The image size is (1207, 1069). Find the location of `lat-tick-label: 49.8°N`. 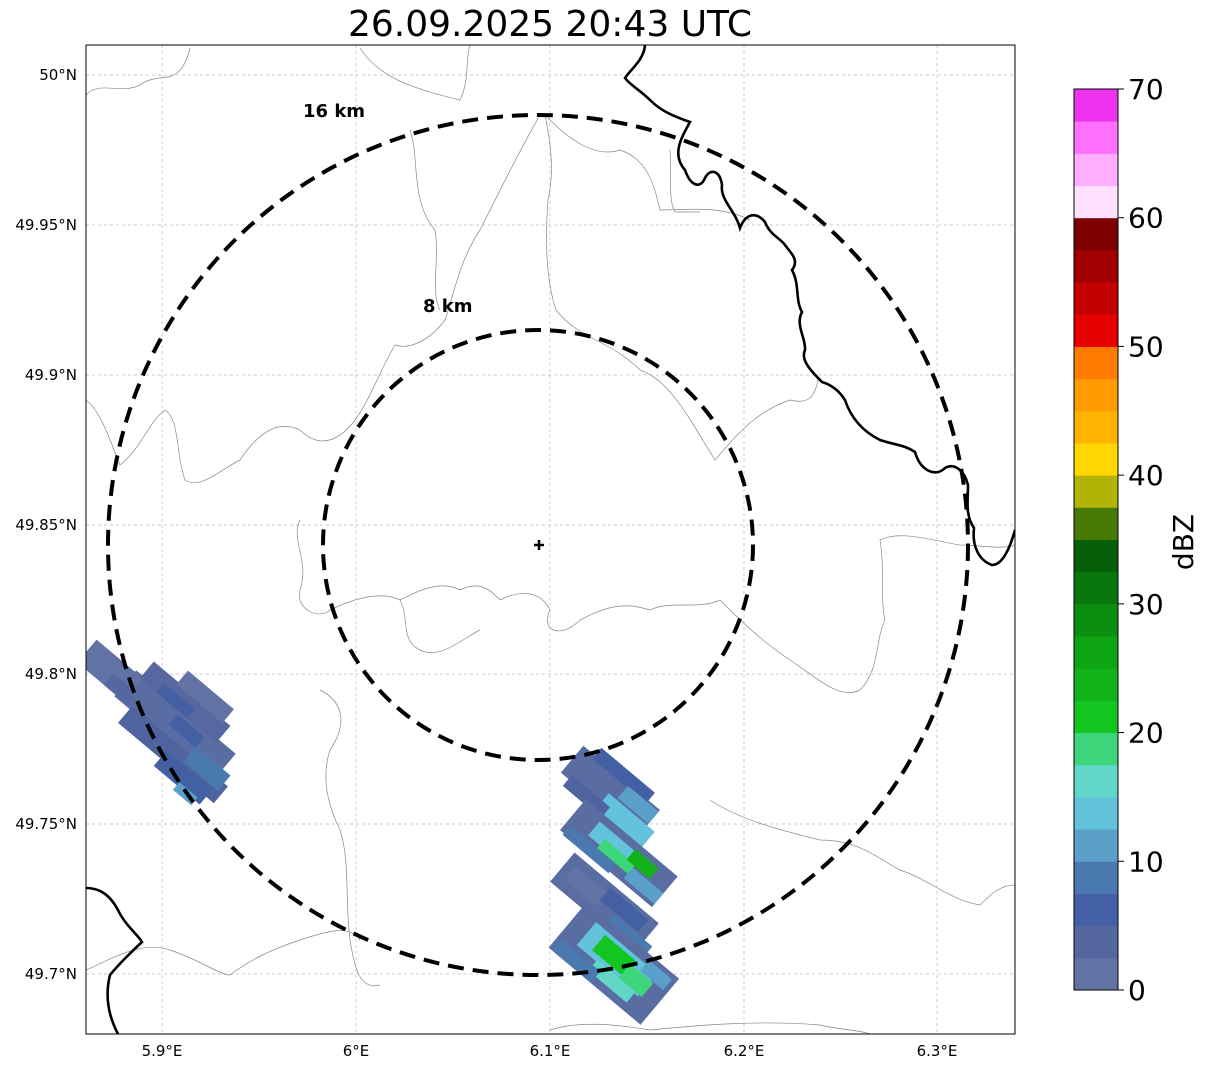

lat-tick-label: 49.8°N is located at coordinates (51, 674).